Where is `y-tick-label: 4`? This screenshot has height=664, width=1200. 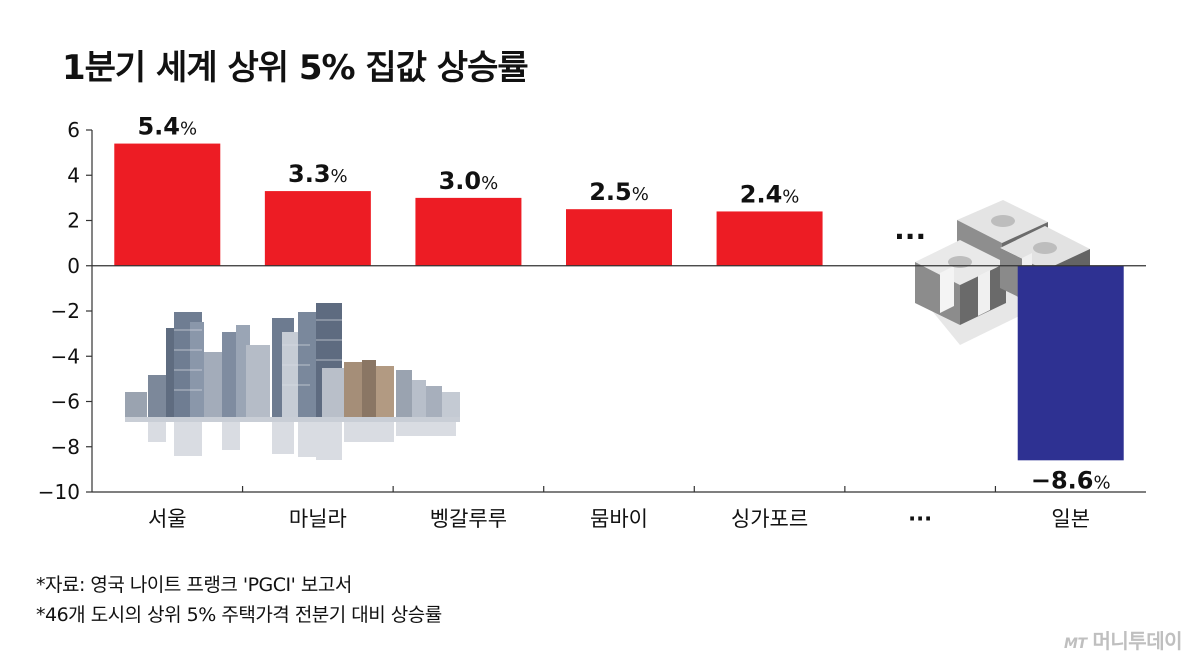 y-tick-label: 4 is located at coordinates (73, 175).